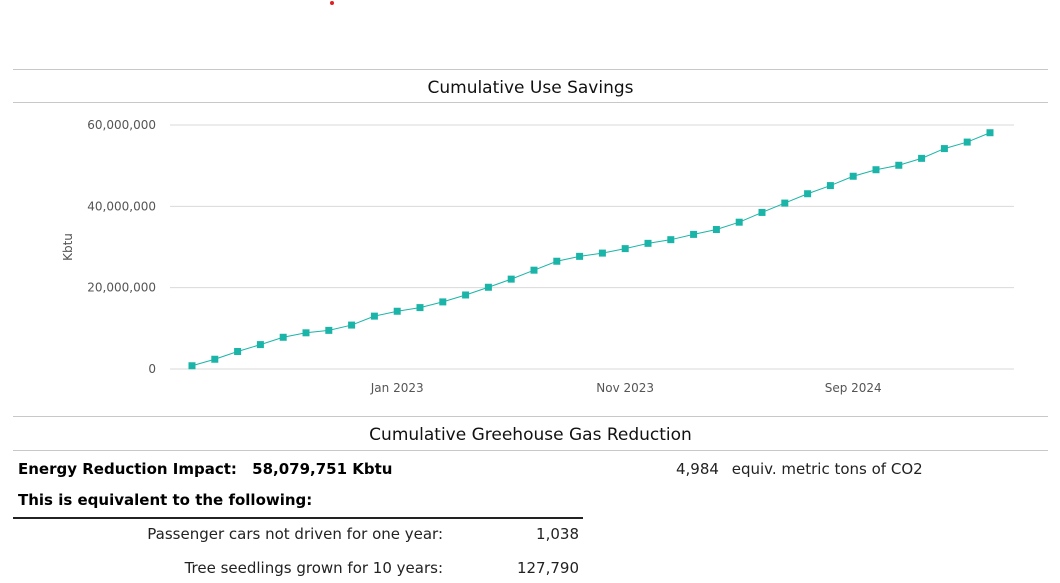  What do you see at coordinates (530, 69) in the screenshot?
I see `chart-top-divider` at bounding box center [530, 69].